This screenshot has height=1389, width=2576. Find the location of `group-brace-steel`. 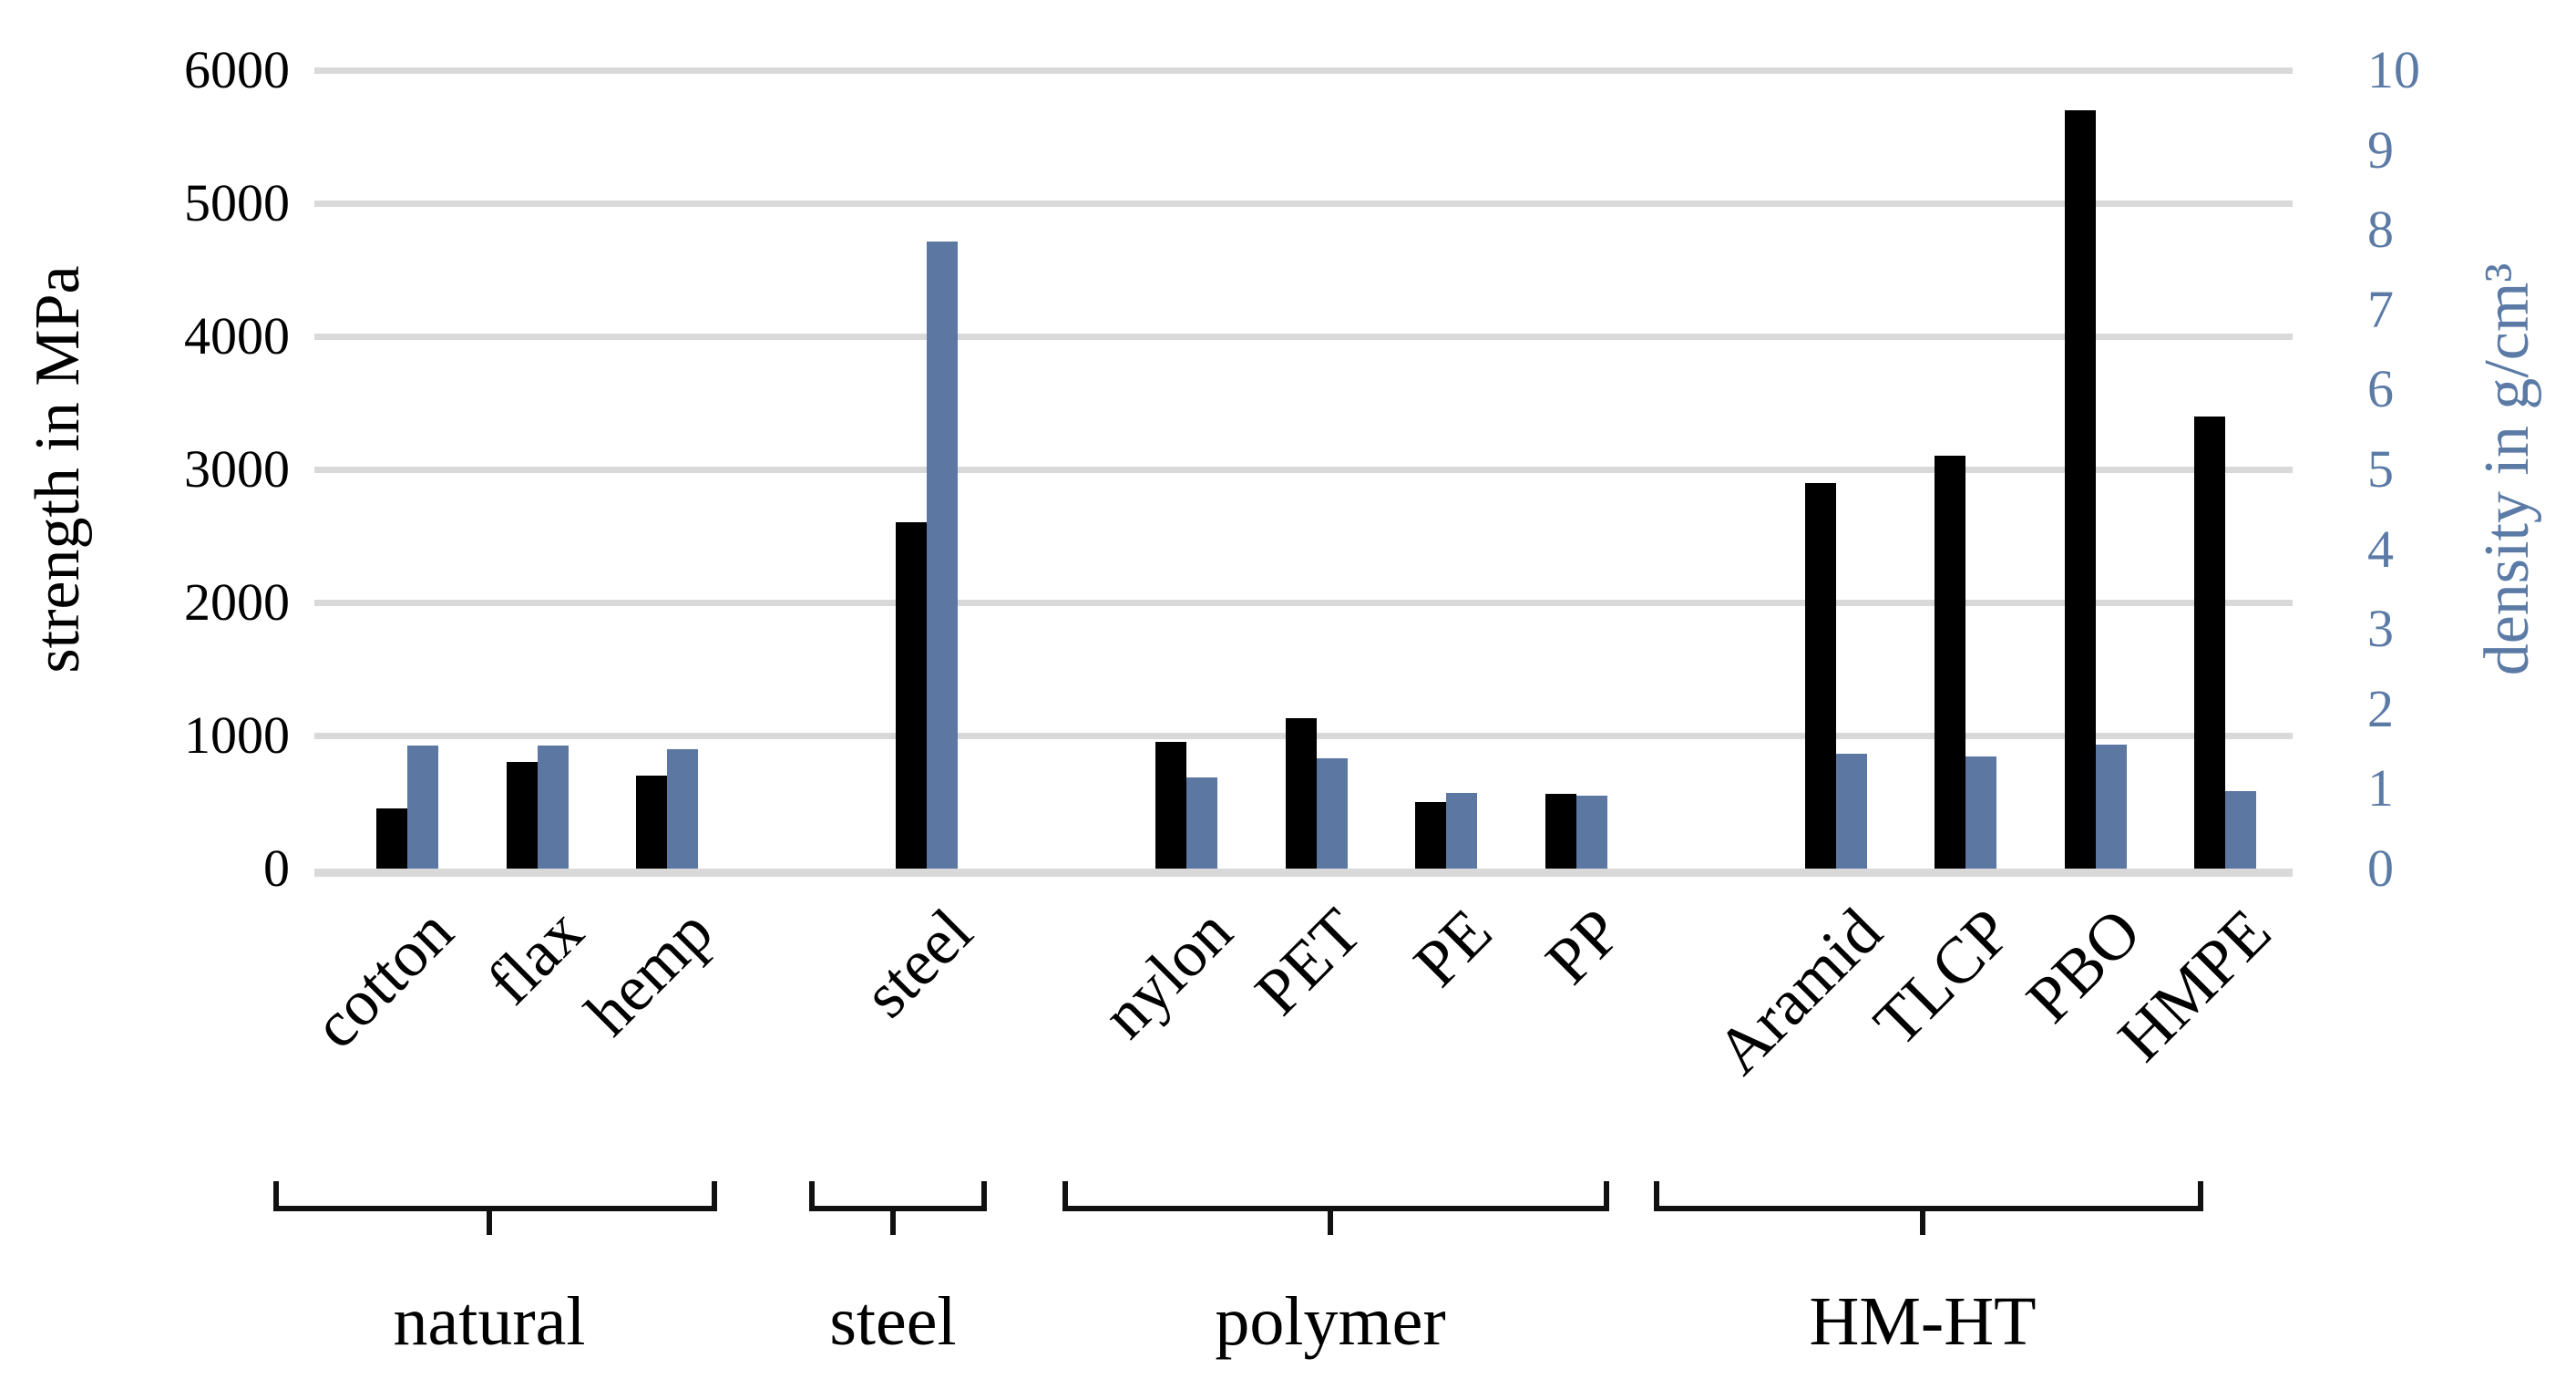

group-brace-steel is located at coordinates (898, 1196).